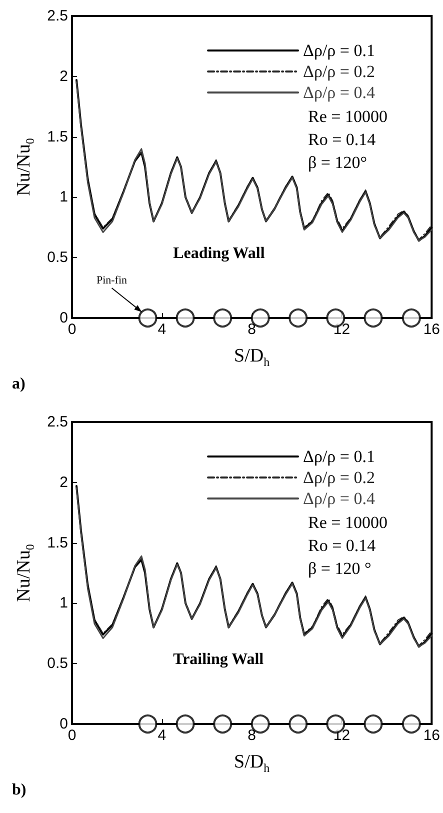  Describe the element at coordinates (218, 659) in the screenshot. I see `annotation: Trailing Wall` at that location.